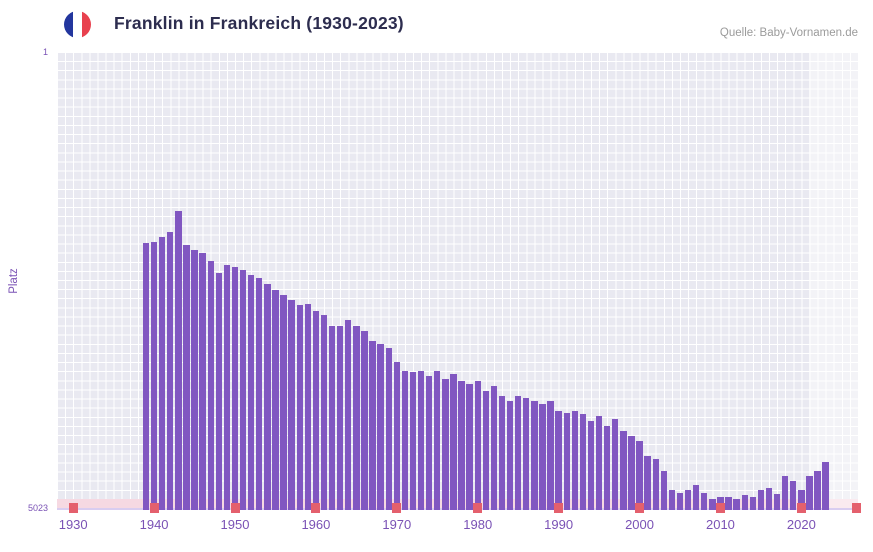 Image resolution: width=873 pixels, height=552 pixels. I want to click on chart-title: Franklin in Frankreich (1930-2023), so click(259, 23).